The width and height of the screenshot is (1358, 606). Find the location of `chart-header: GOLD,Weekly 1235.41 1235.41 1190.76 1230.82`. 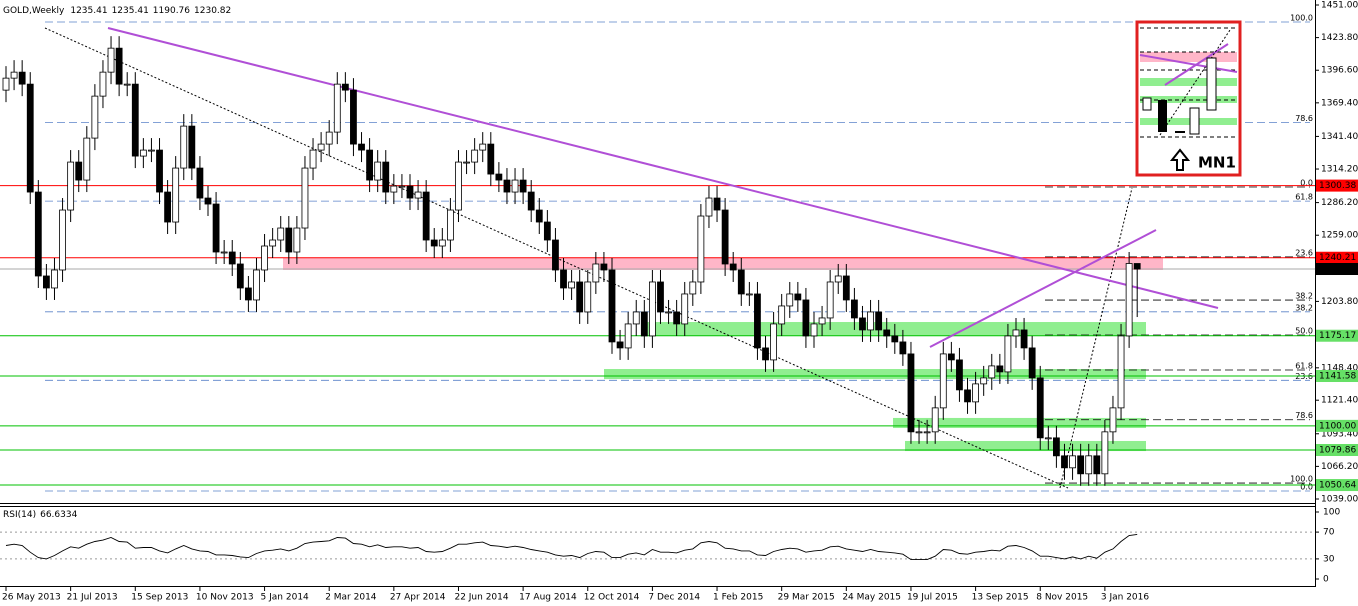

chart-header: GOLD,Weekly 1235.41 1235.41 1190.76 1230.82 is located at coordinates (117, 11).